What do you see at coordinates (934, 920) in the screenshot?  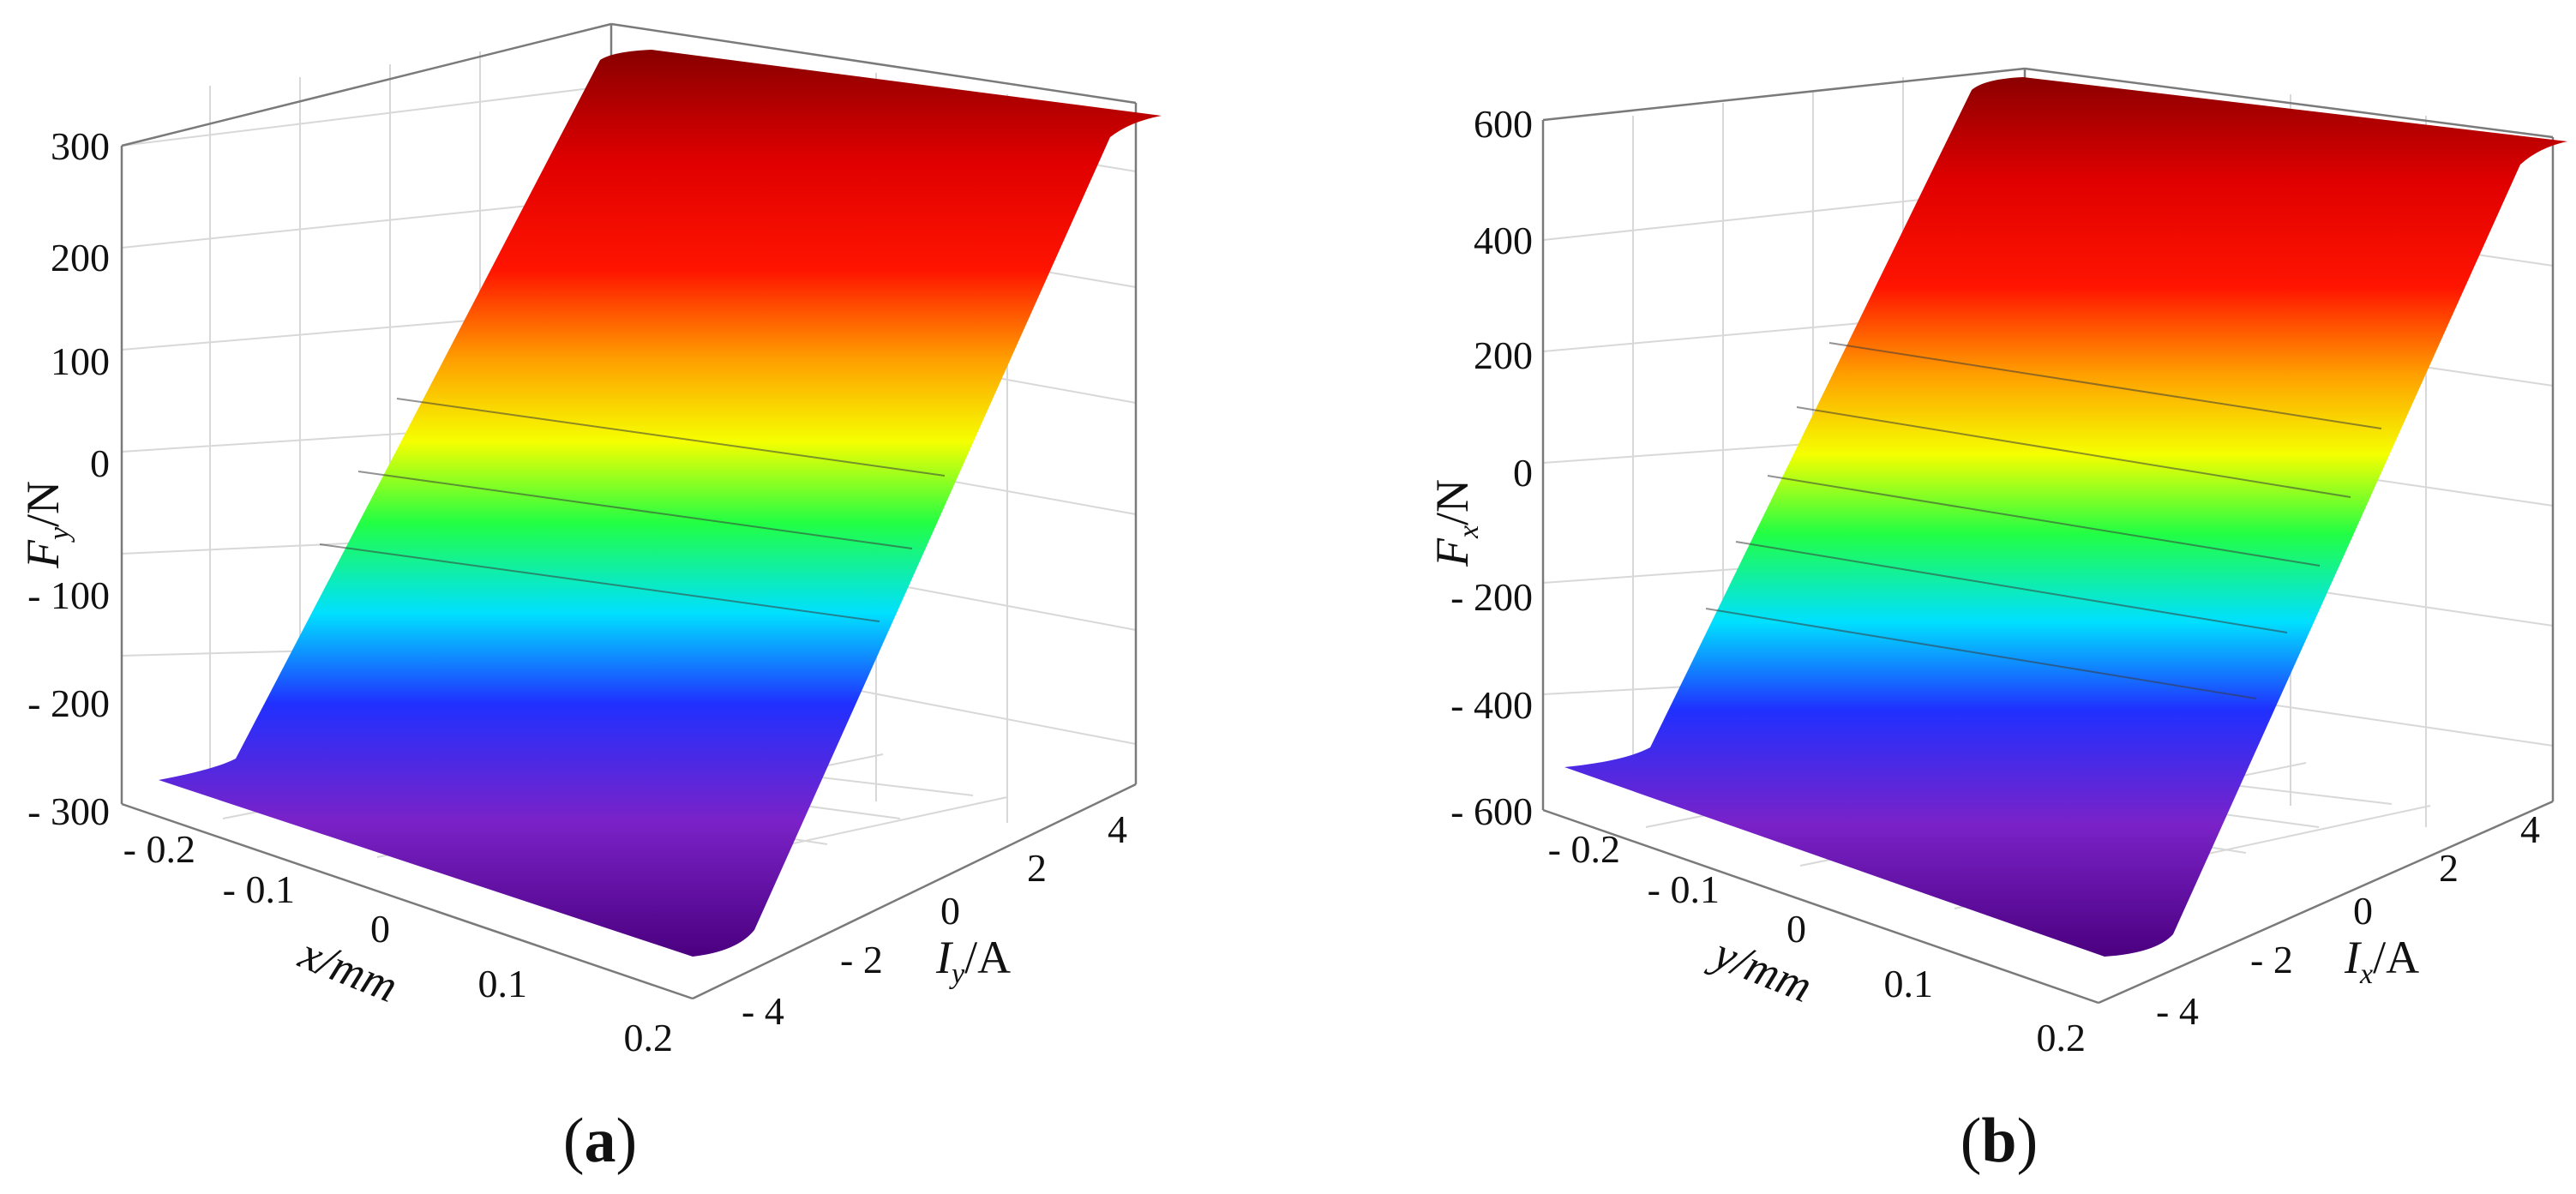 I see `y-ticks-a: - 4 - 2 0 2 4` at bounding box center [934, 920].